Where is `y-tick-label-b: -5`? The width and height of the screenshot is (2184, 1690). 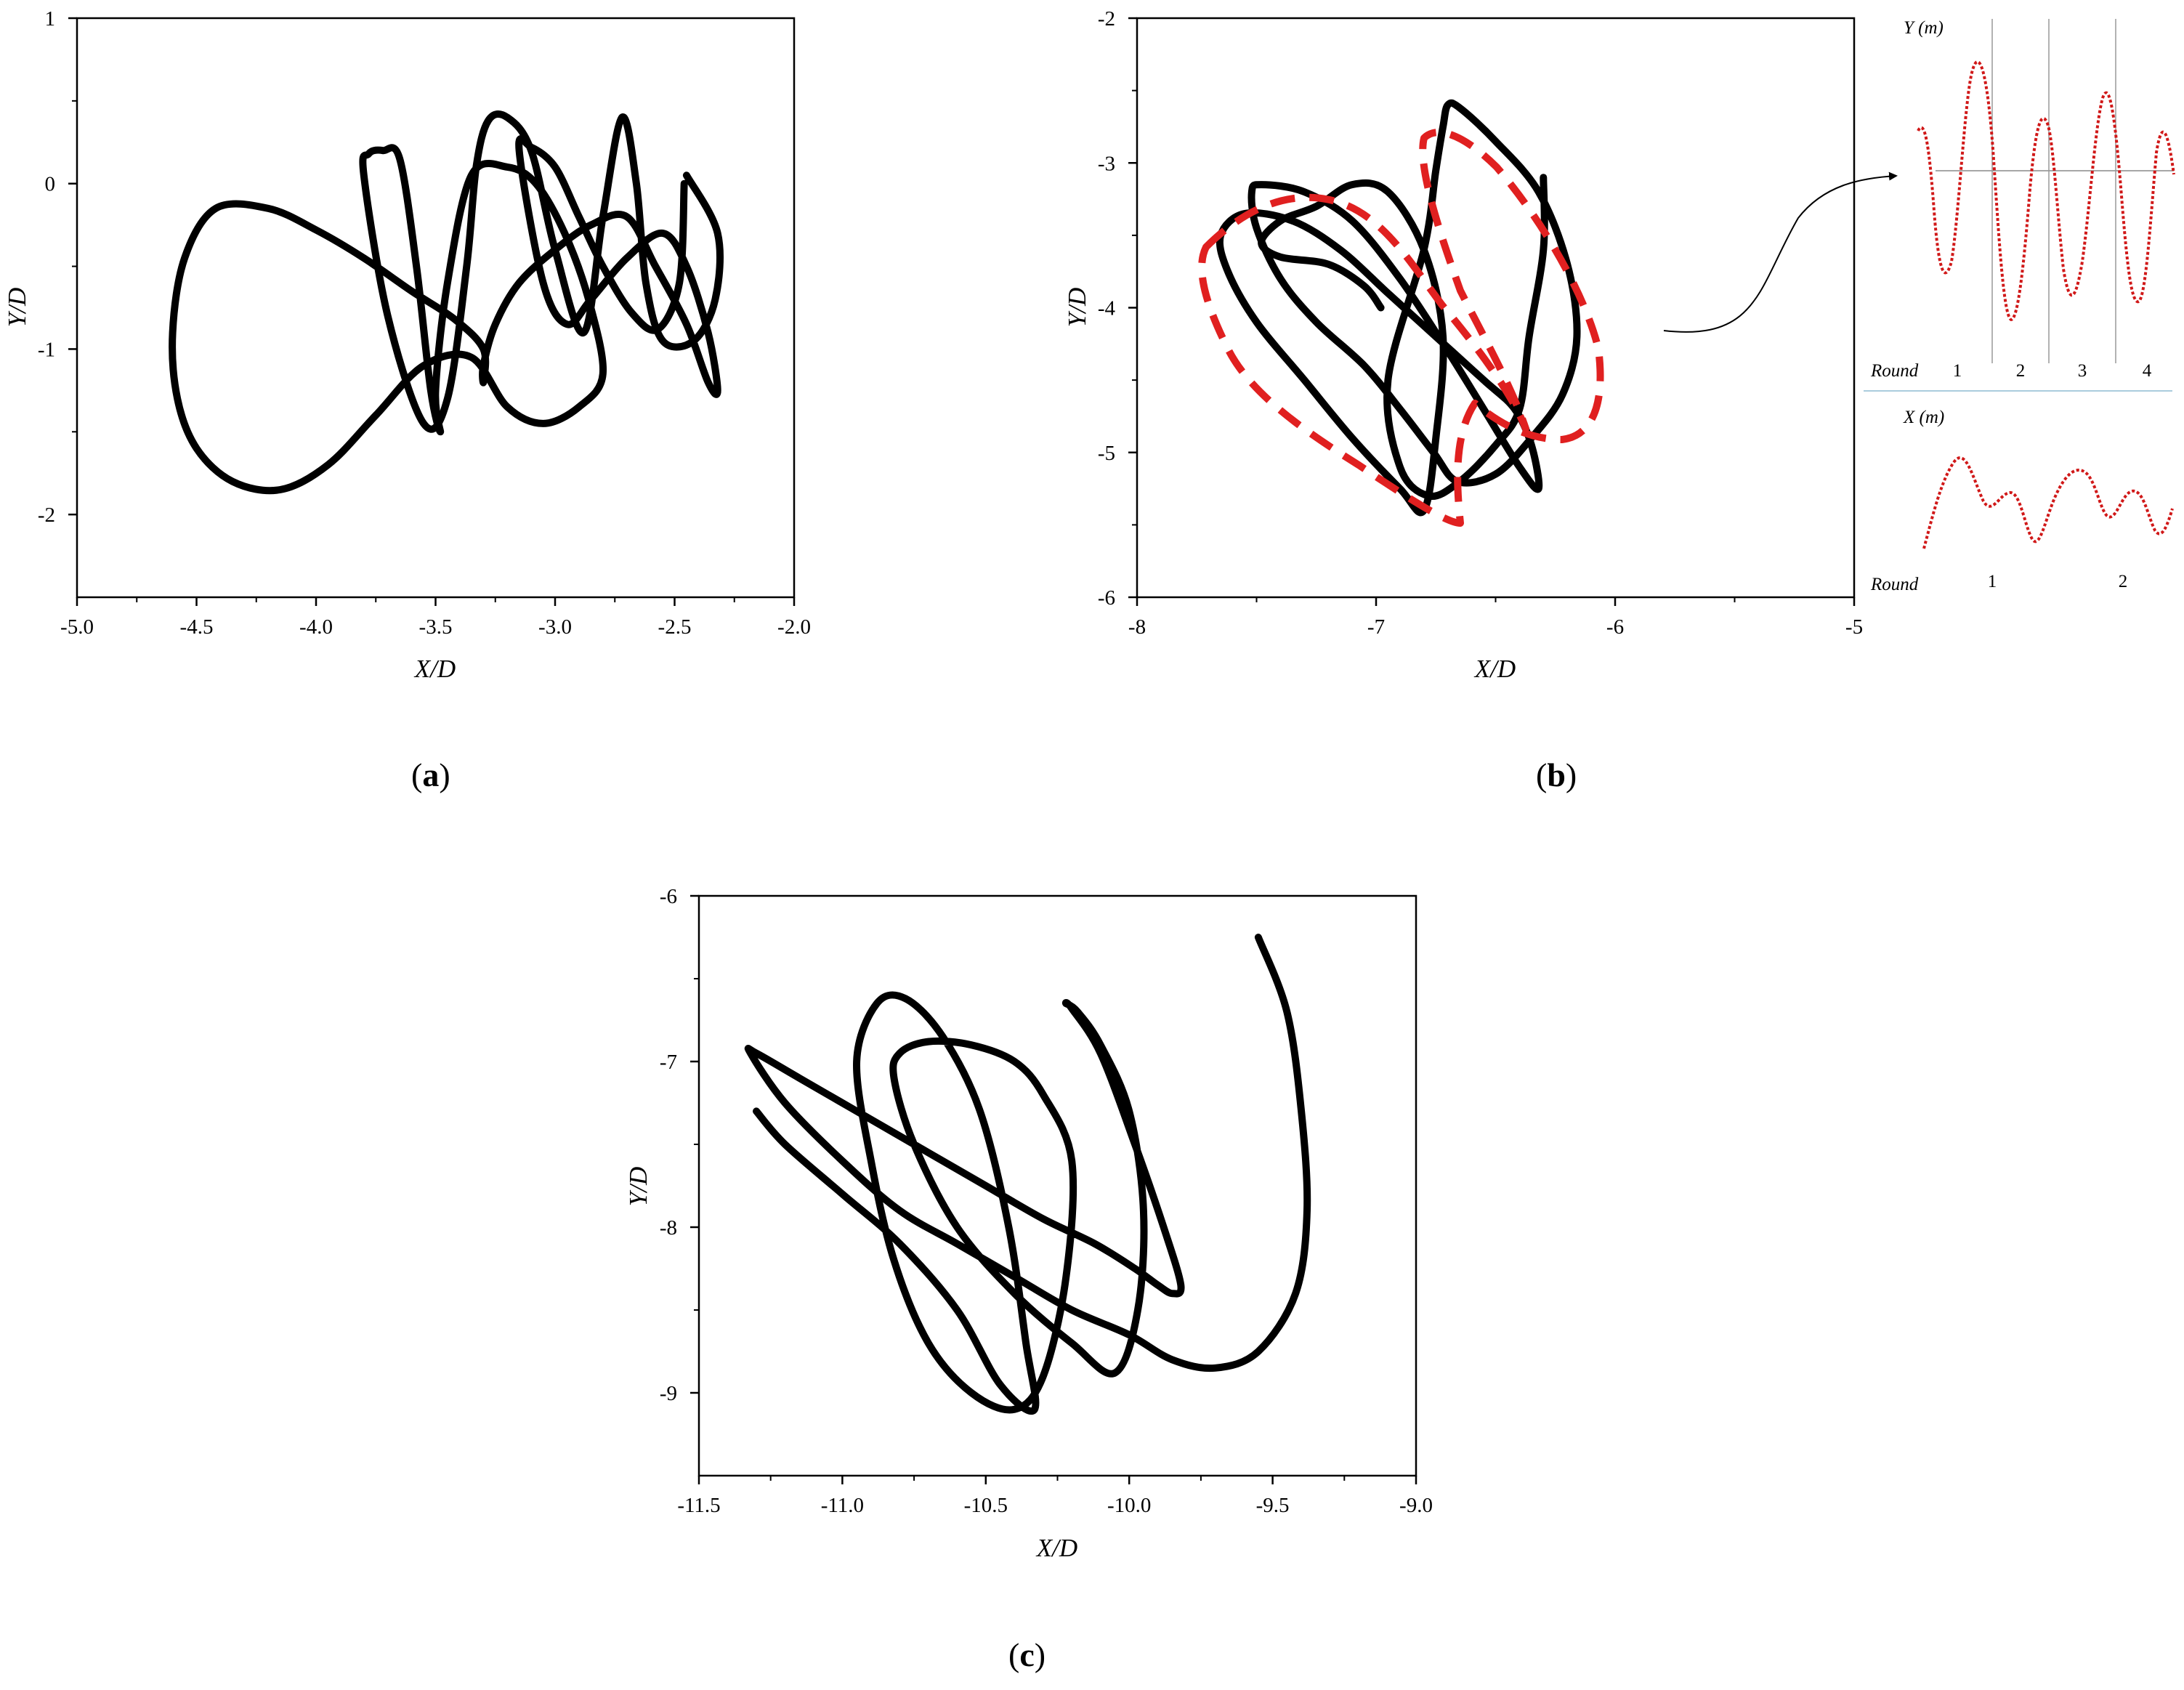
y-tick-label-b: -5 is located at coordinates (1106, 454).